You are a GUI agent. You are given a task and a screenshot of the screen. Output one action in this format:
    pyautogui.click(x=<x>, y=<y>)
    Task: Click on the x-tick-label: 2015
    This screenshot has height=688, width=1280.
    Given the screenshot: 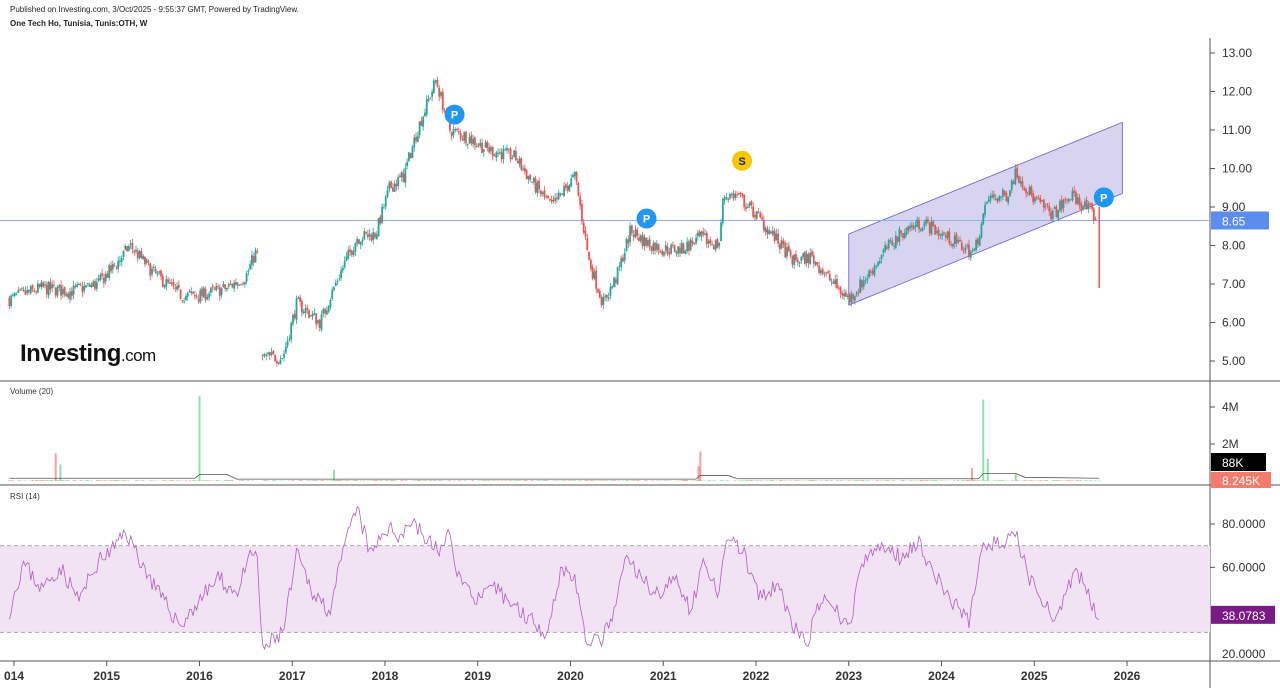 What is the action you would take?
    pyautogui.click(x=106, y=676)
    